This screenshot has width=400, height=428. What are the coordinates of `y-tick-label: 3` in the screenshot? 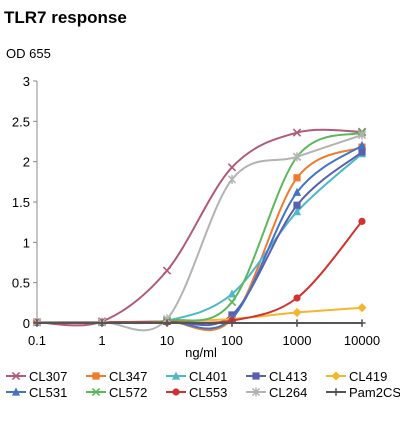 It's located at (26, 81).